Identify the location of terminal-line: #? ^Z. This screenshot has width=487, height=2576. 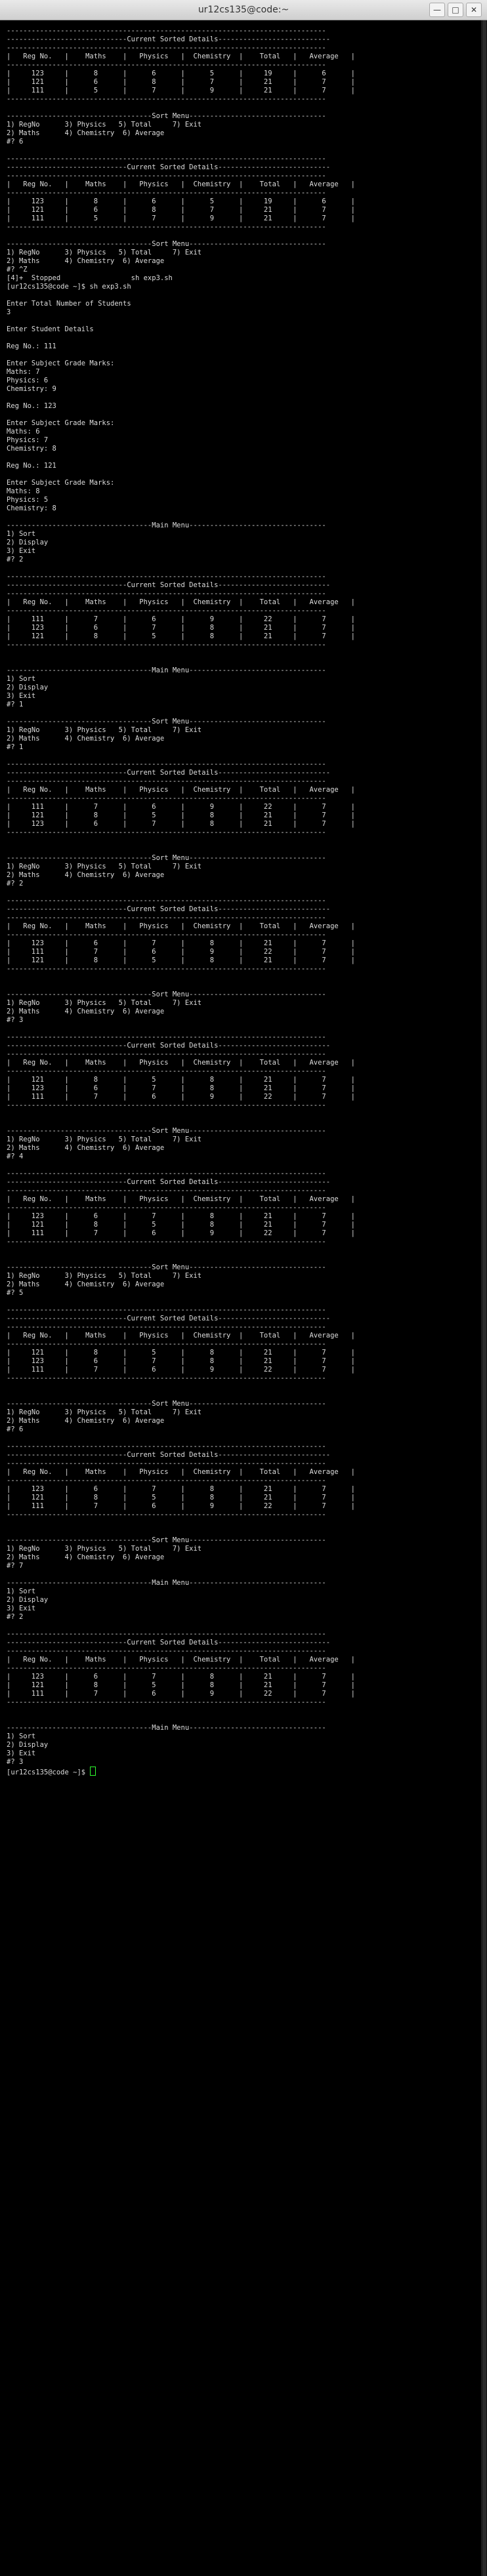
(17, 270).